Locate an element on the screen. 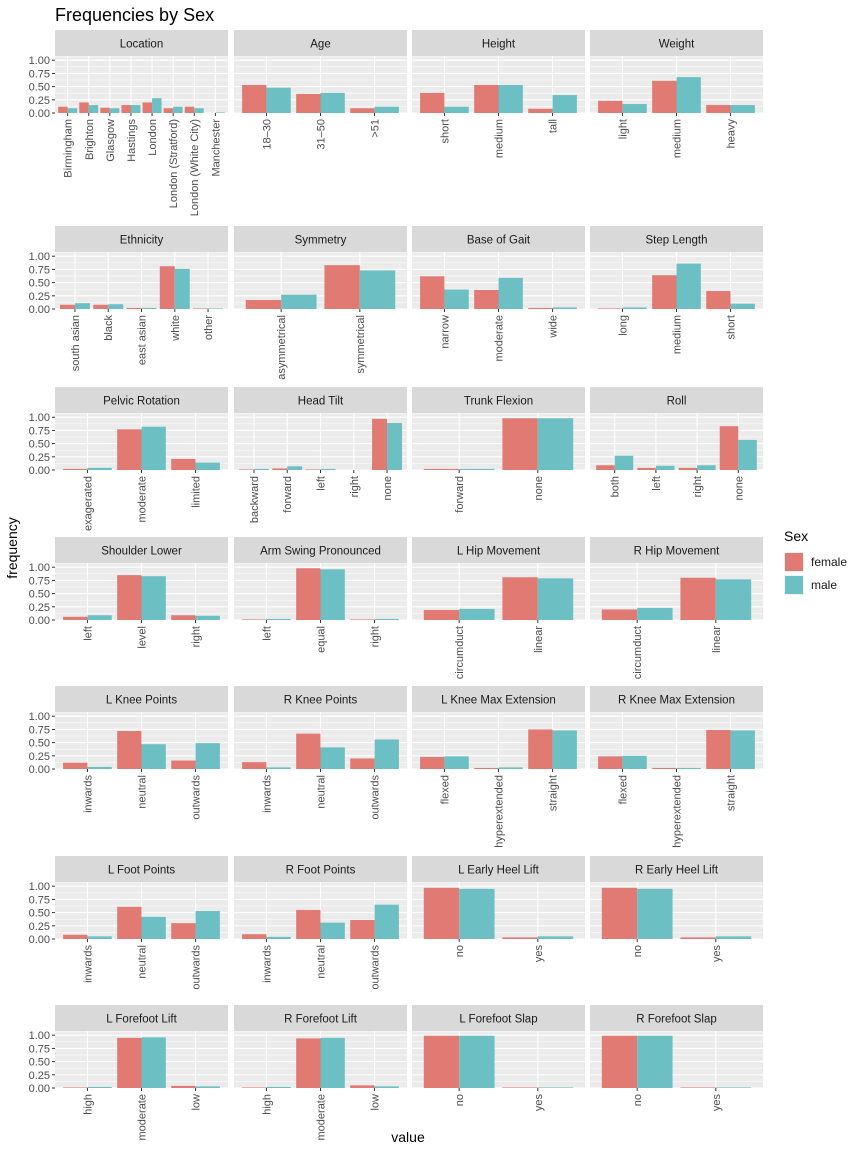  panel-title: Roll is located at coordinates (677, 402).